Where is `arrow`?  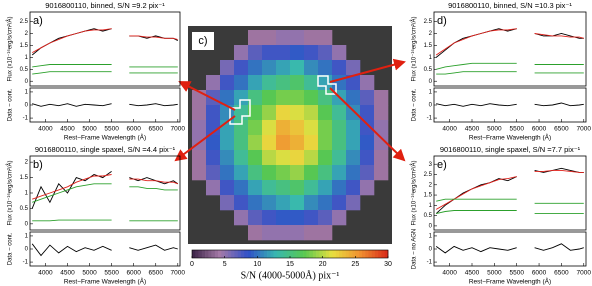
arrow is located at coordinates (367, 124).